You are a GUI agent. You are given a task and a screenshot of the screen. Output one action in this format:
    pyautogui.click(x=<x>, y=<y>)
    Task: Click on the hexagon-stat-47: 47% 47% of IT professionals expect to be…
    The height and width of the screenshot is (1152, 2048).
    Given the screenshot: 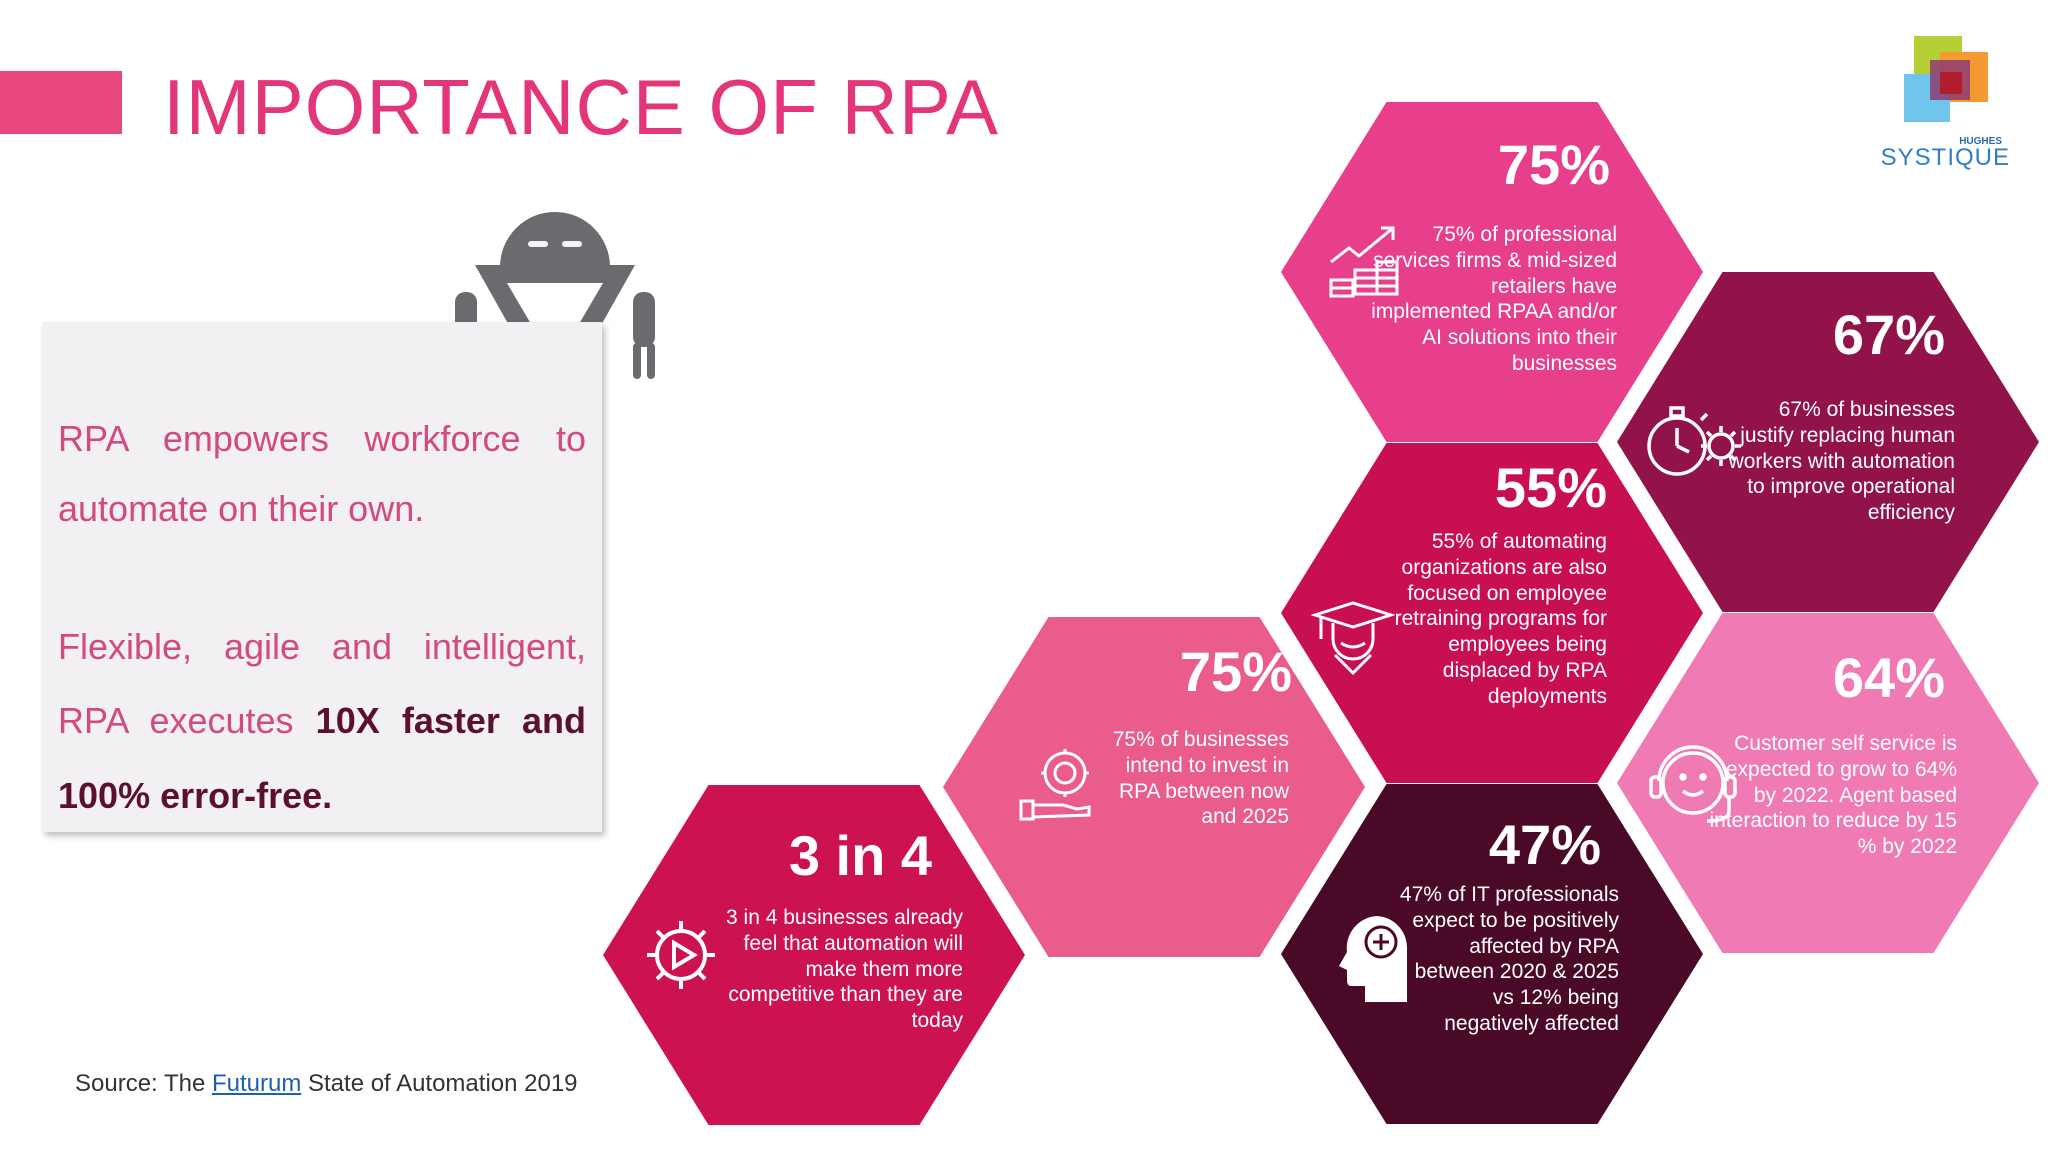 What is the action you would take?
    pyautogui.click(x=1492, y=954)
    